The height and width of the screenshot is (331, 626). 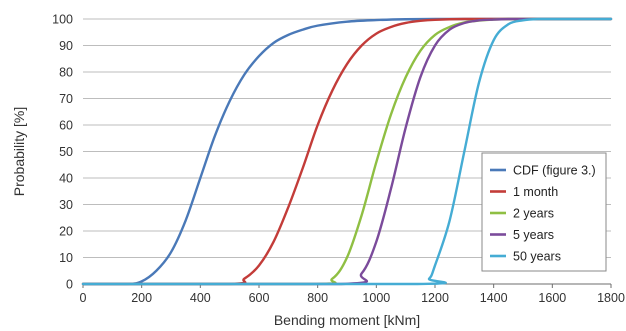 What do you see at coordinates (141, 298) in the screenshot?
I see `x-tick-label: 200` at bounding box center [141, 298].